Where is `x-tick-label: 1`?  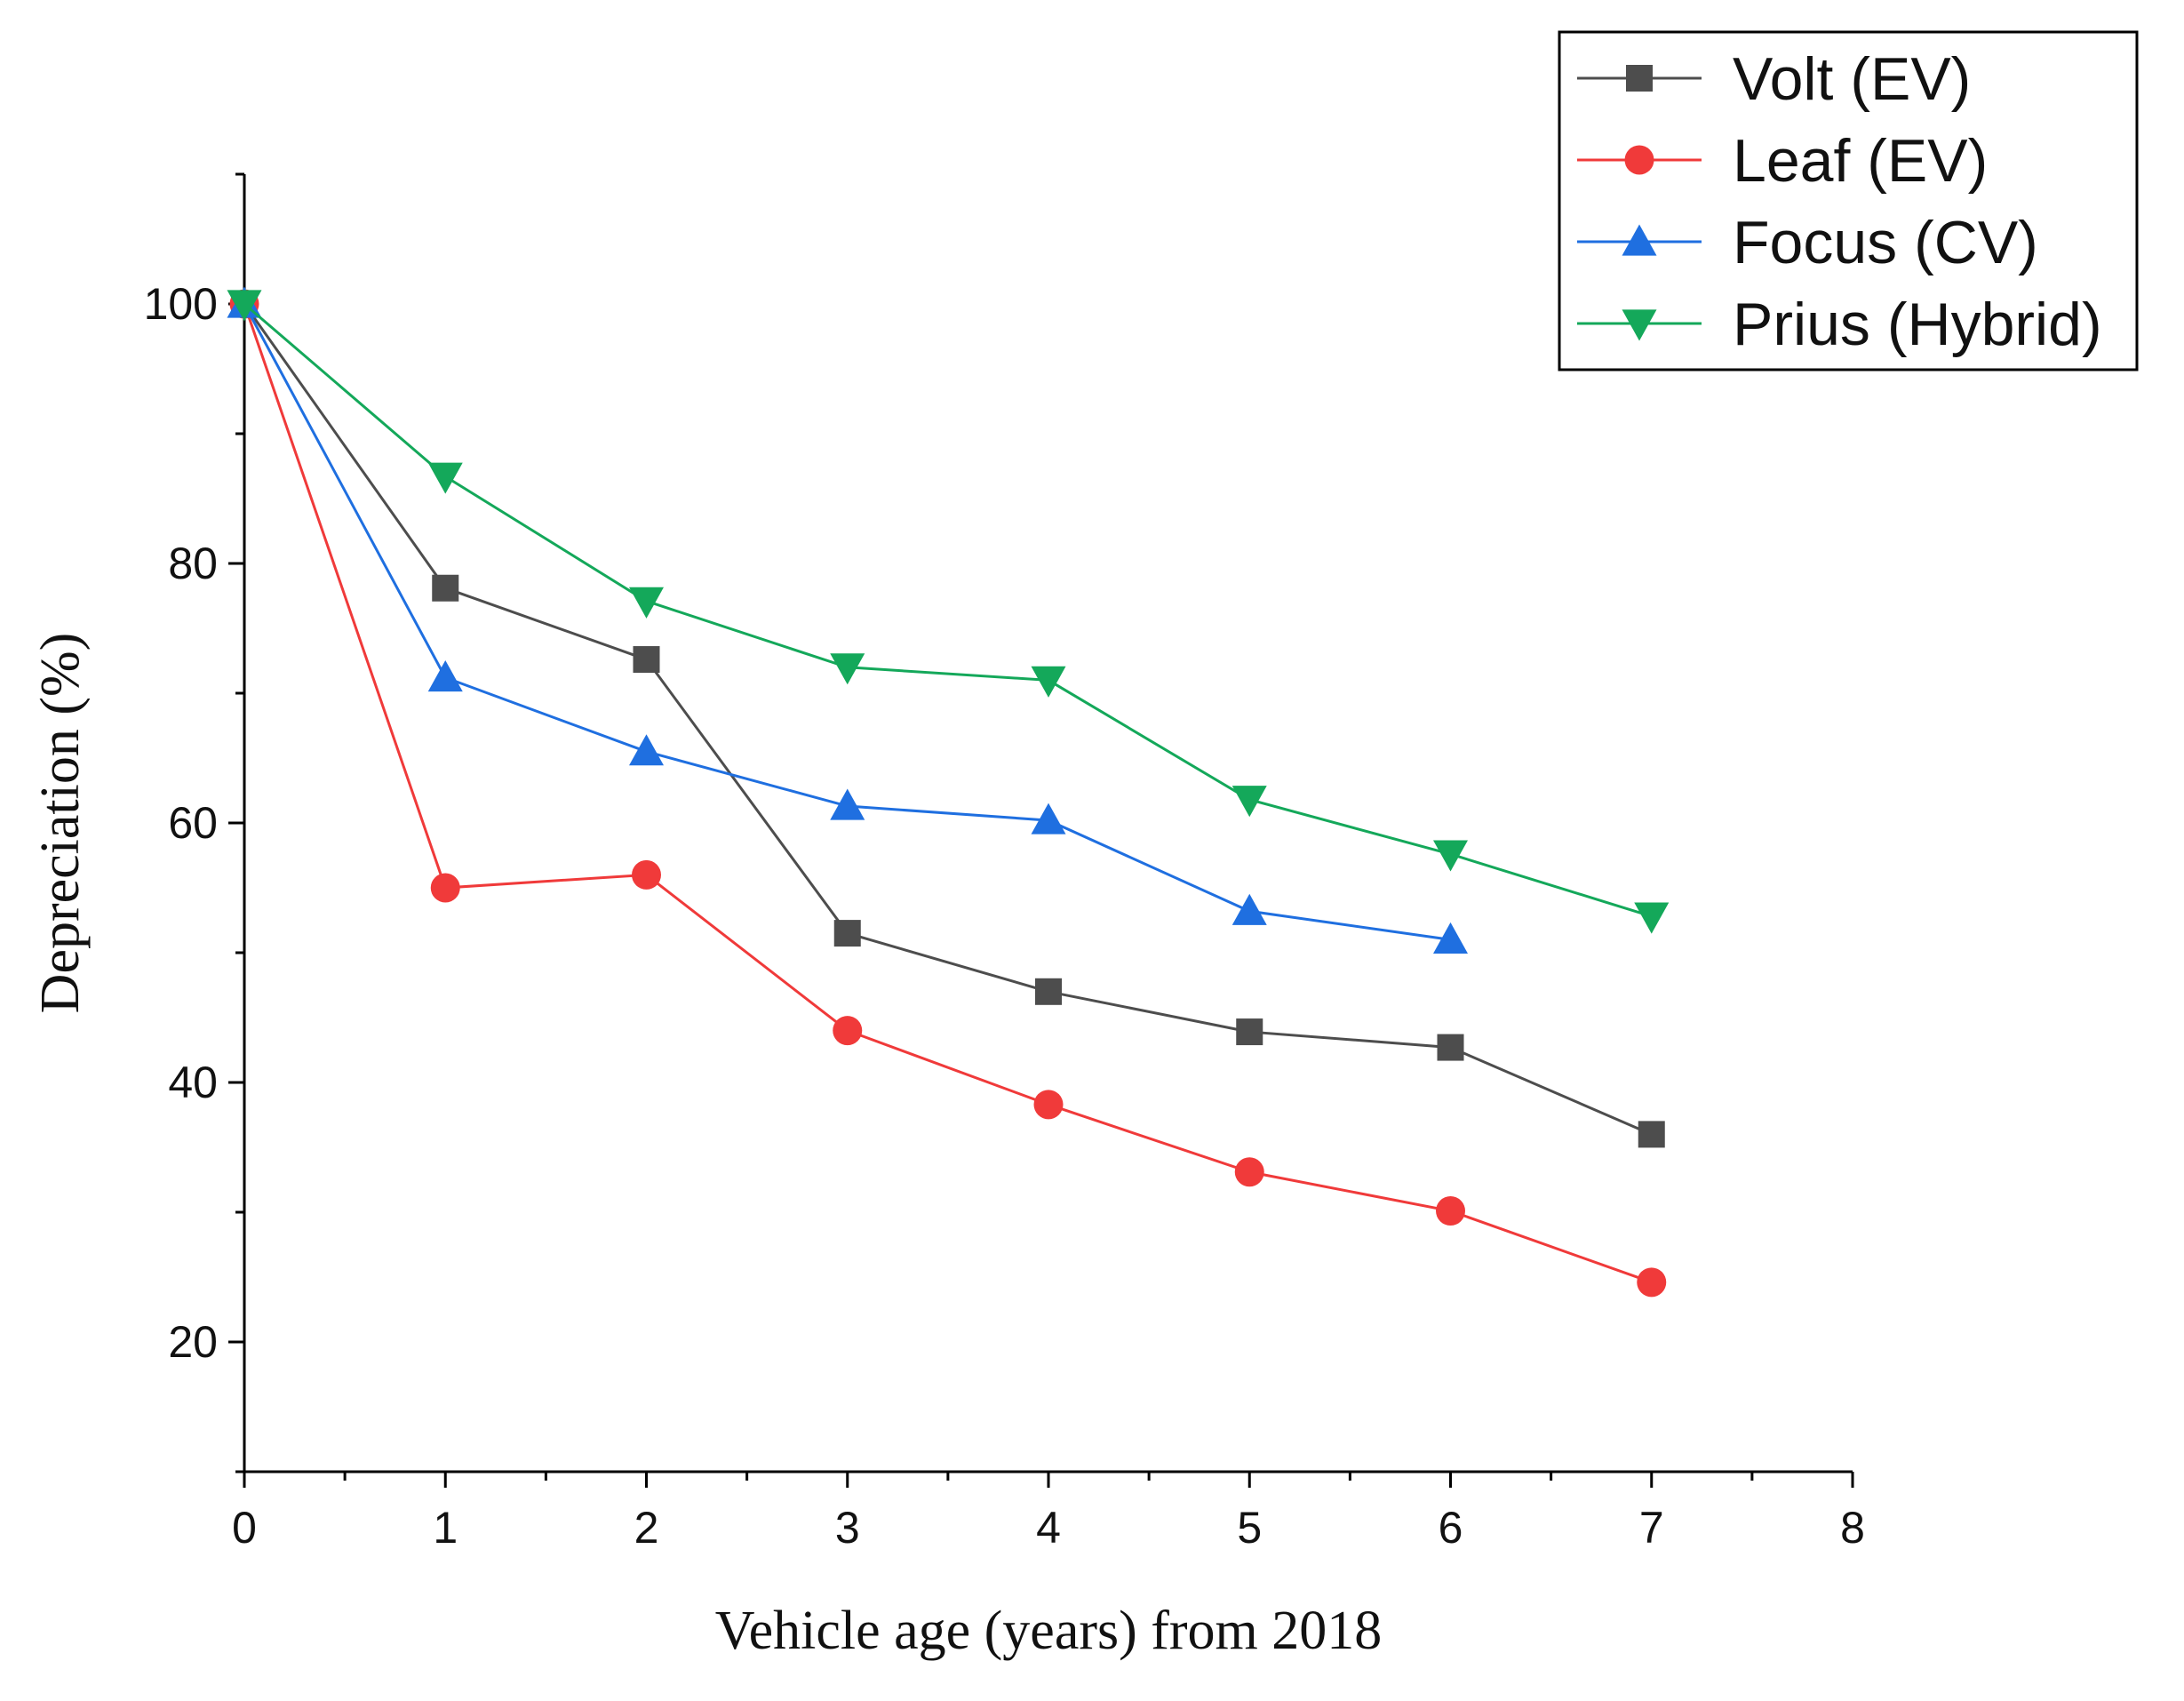 x-tick-label: 1 is located at coordinates (445, 1528).